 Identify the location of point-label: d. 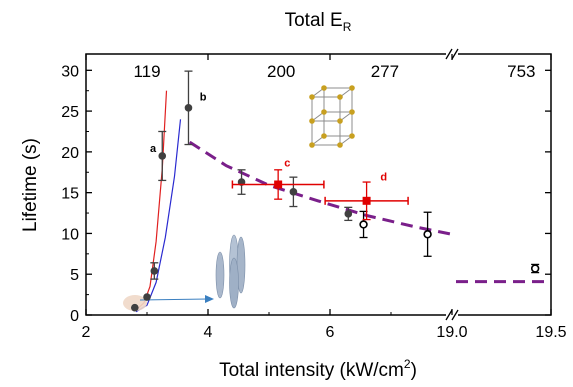
(383, 177).